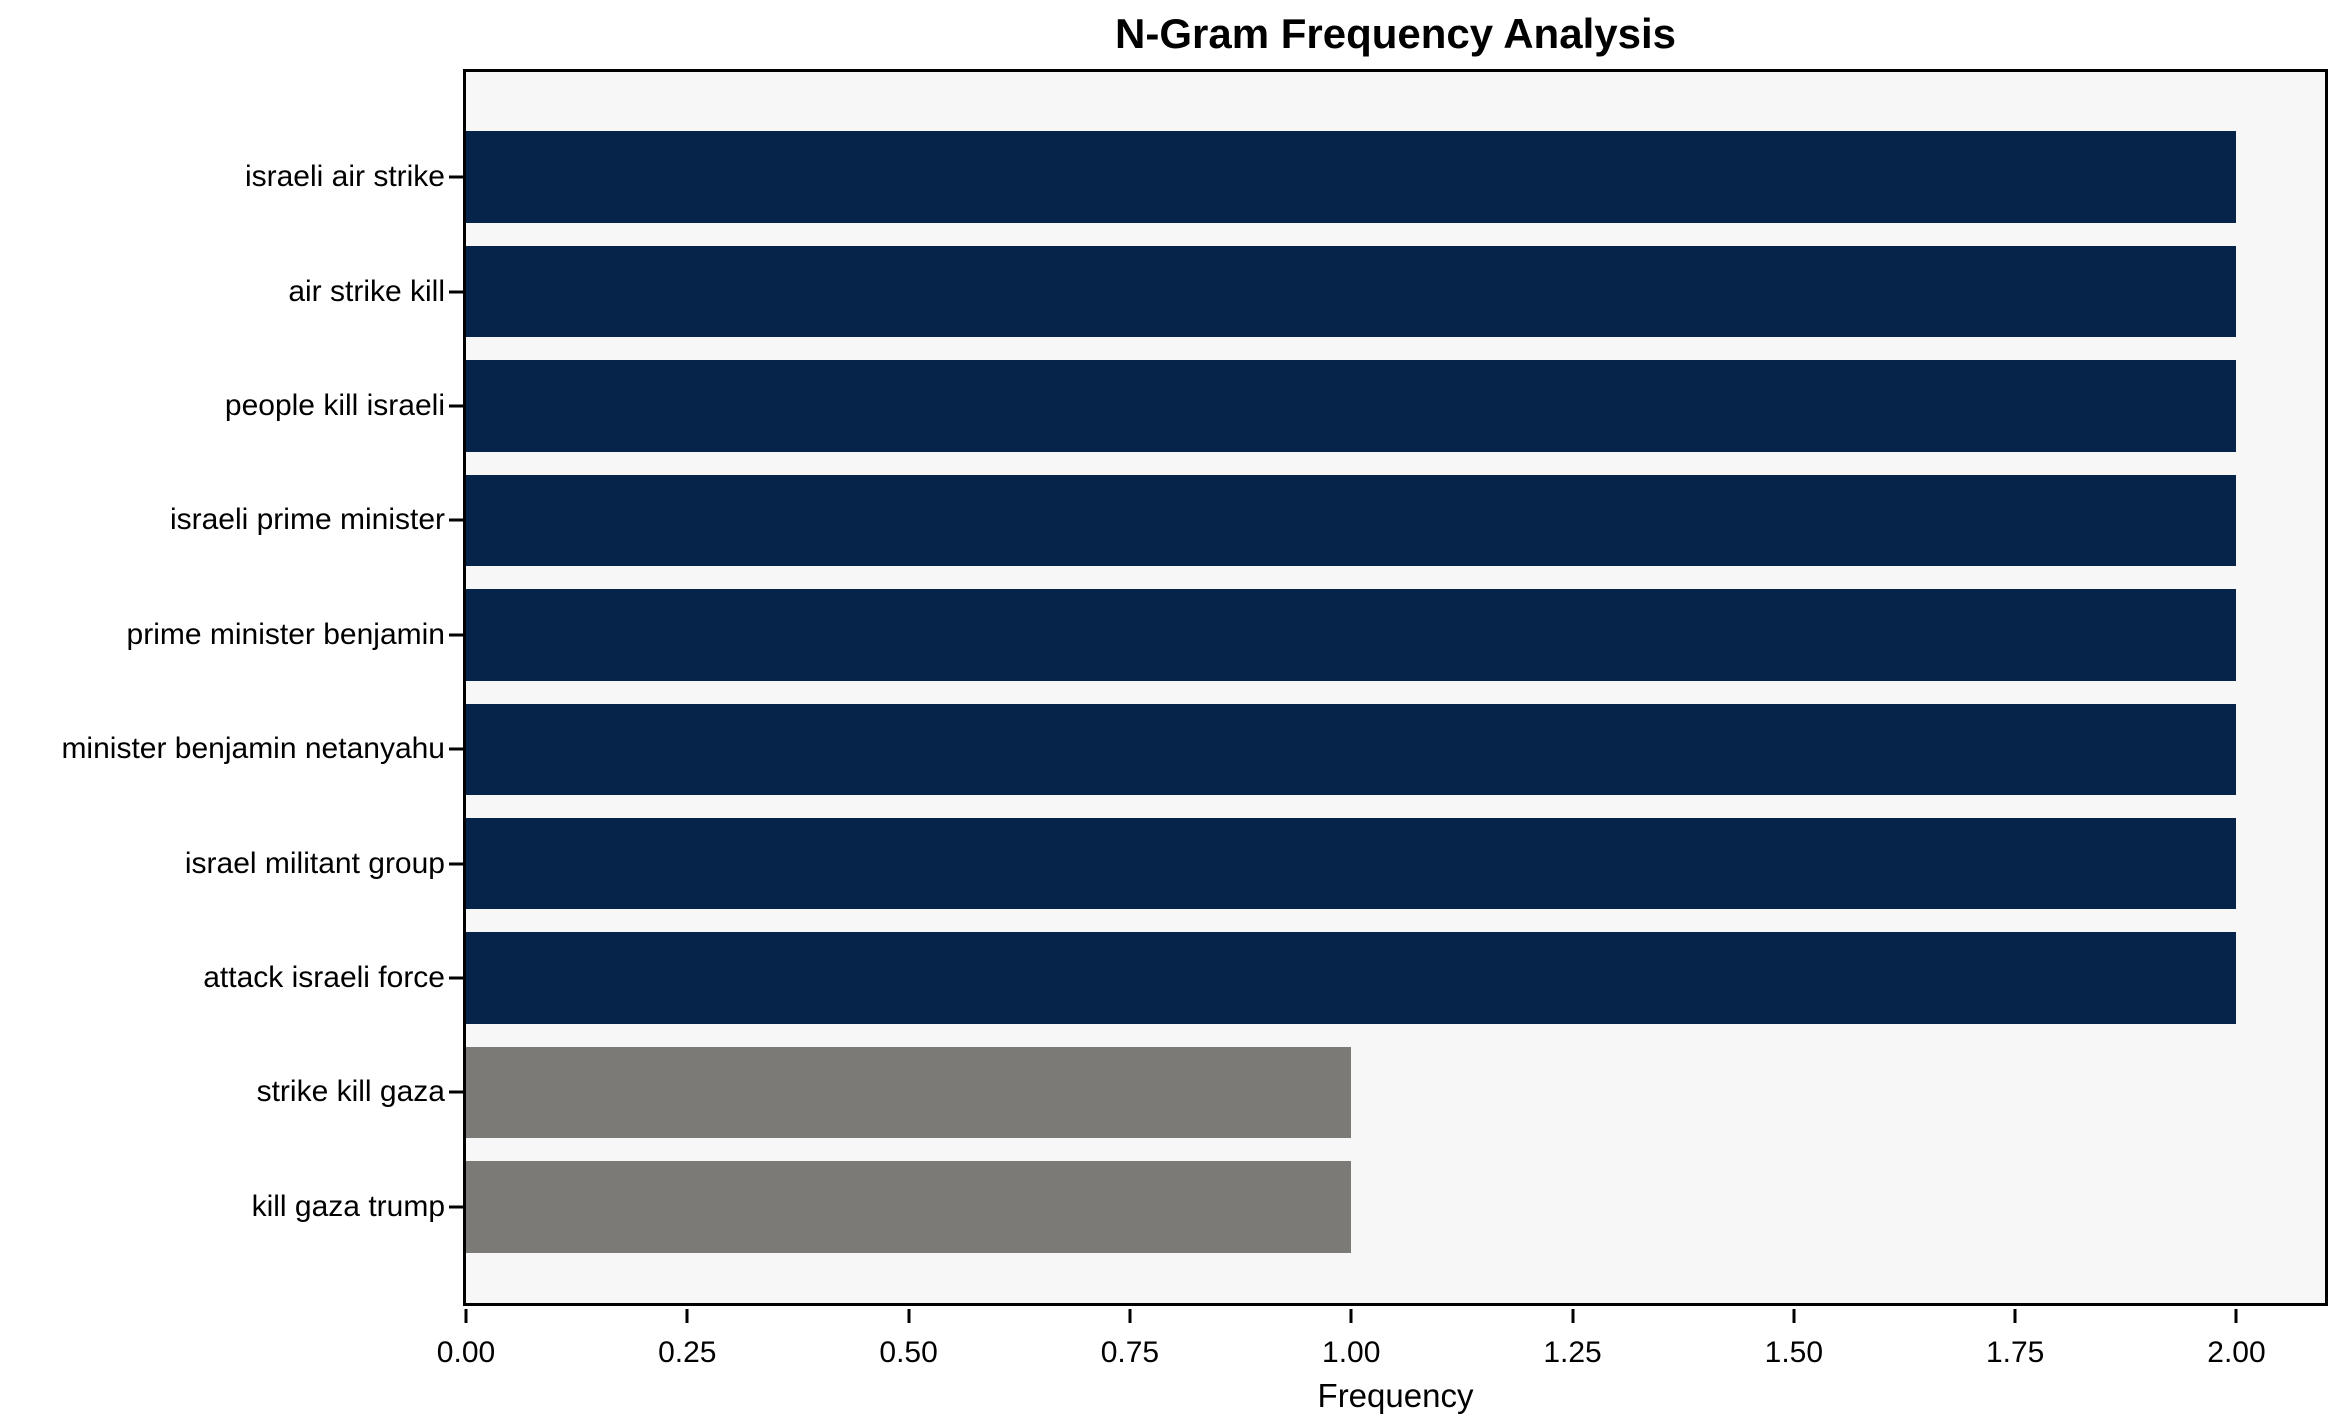  I want to click on y-tick-label: attack israeli force, so click(324, 978).